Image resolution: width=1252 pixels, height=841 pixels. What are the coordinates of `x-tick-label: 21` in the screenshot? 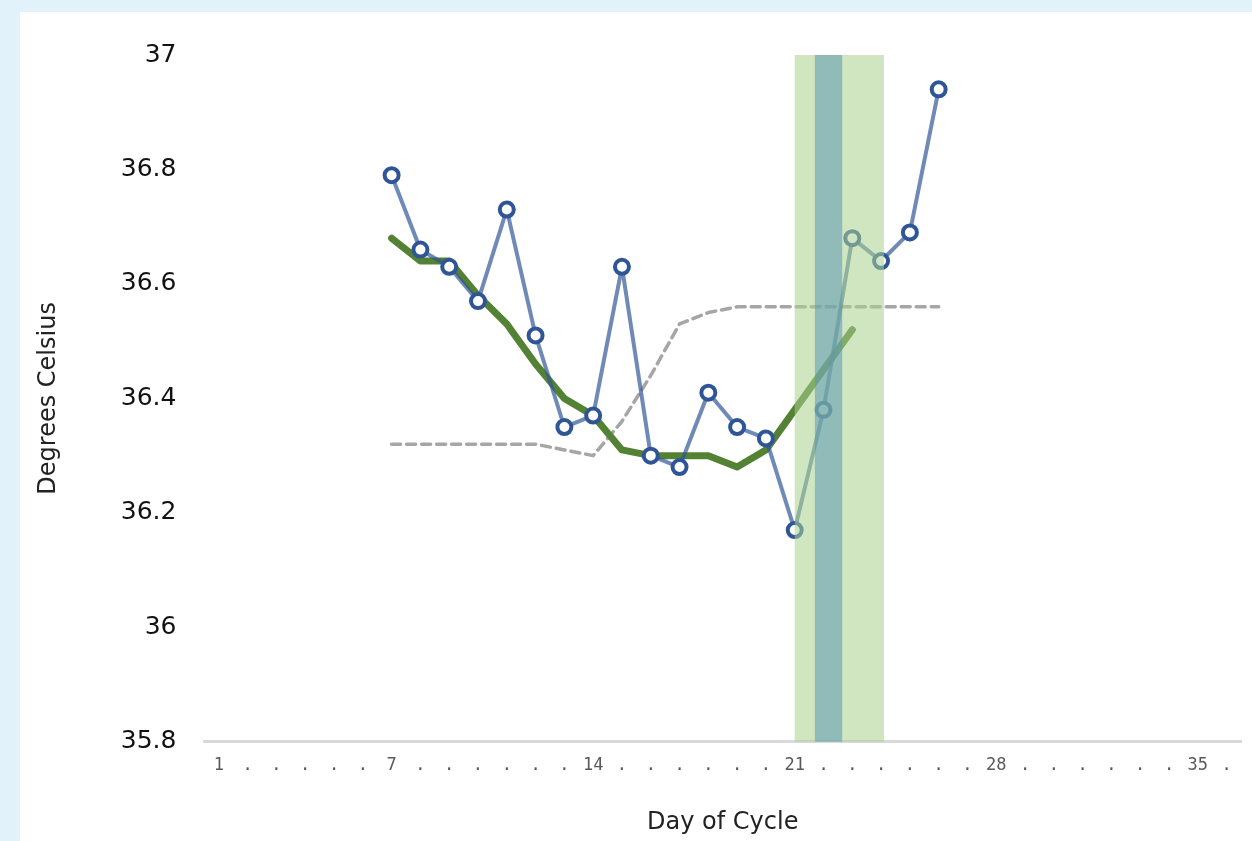 It's located at (794, 764).